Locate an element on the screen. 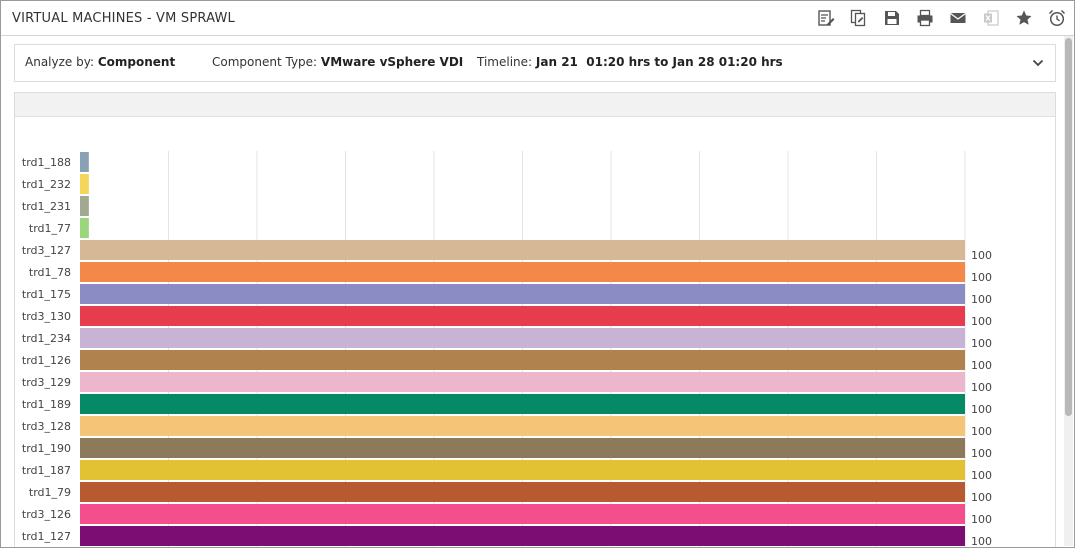 Image resolution: width=1075 pixels, height=548 pixels. schedule-button is located at coordinates (1057, 18).